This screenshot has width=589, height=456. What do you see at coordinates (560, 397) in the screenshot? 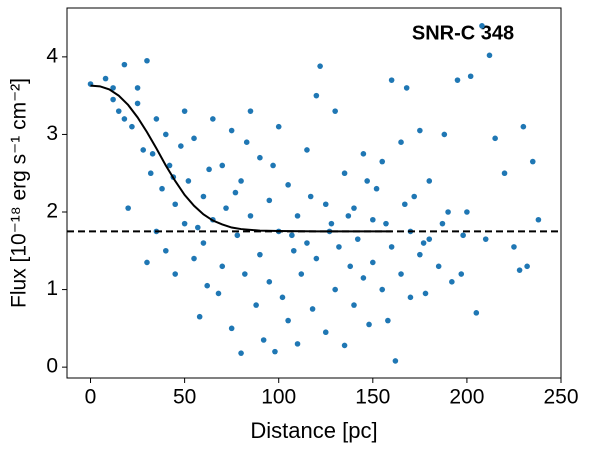
I see `x-tick-label: 250` at bounding box center [560, 397].